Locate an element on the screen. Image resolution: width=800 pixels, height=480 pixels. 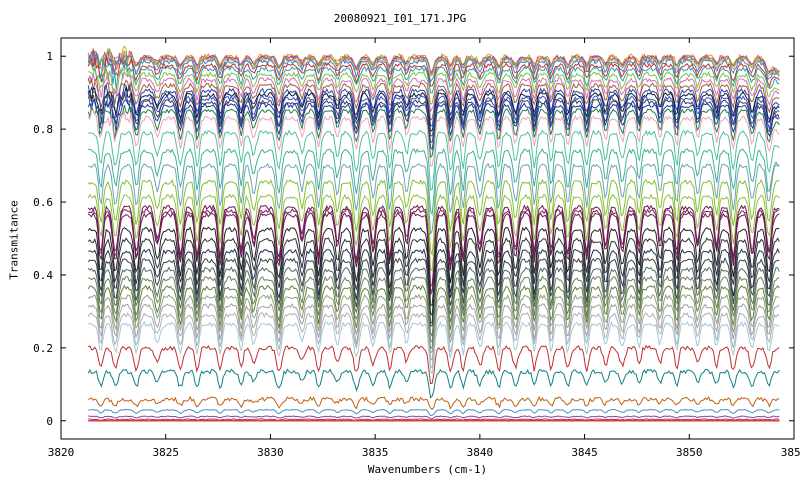
x-tick-label: 3855 is located at coordinates (790, 452).